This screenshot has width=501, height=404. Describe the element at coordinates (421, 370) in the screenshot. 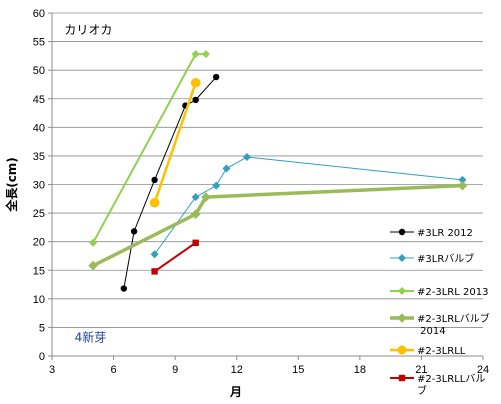

I see `x-tick-label: 21` at that location.